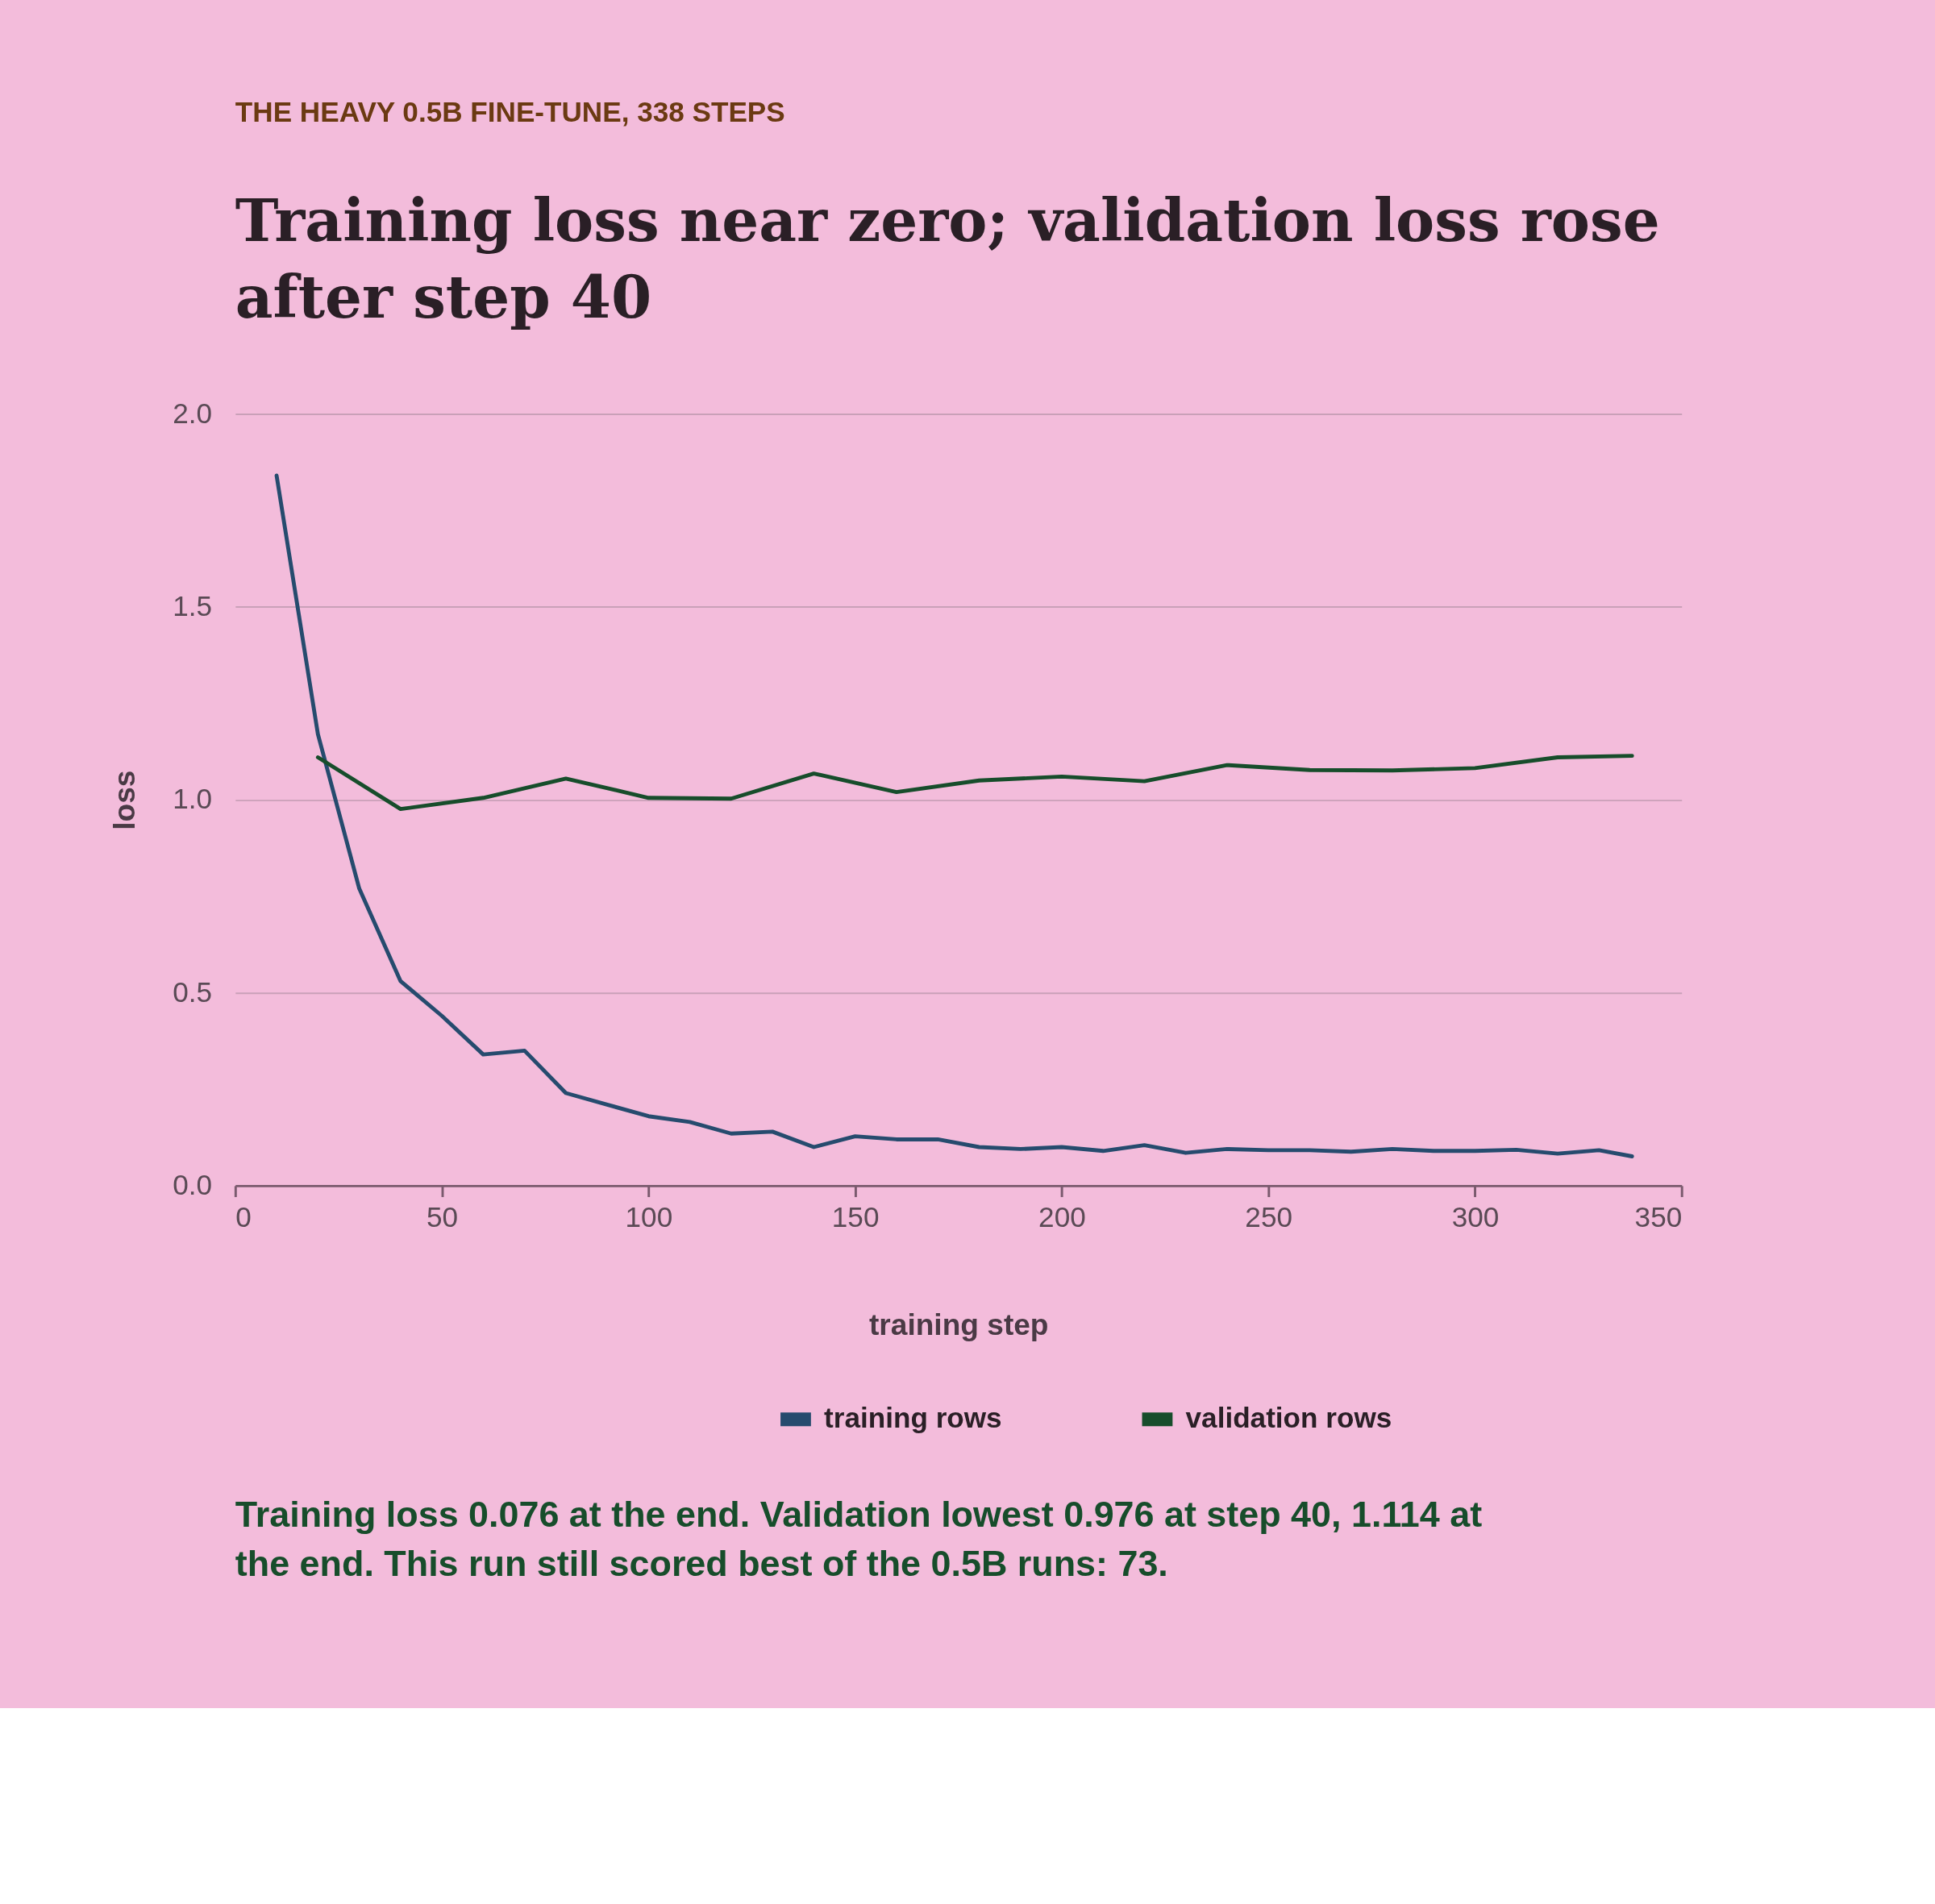 The height and width of the screenshot is (1904, 1935). What do you see at coordinates (975, 783) in the screenshot?
I see `line-series` at bounding box center [975, 783].